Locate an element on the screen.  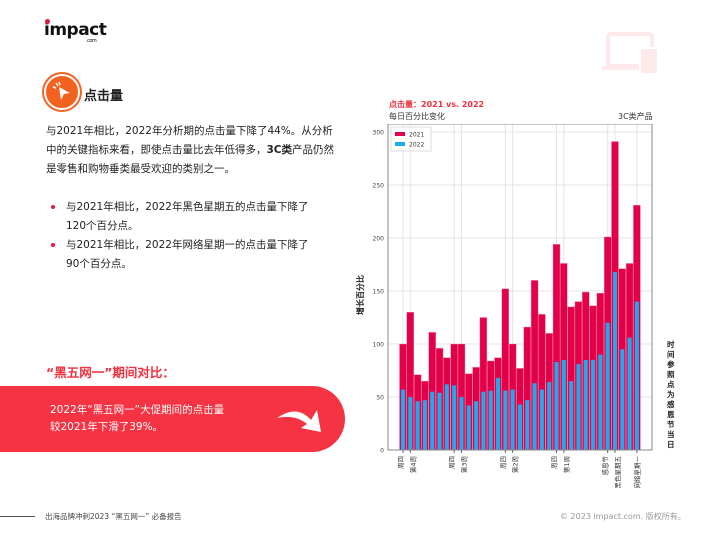
laptop-phone-icon is located at coordinates (630, 53).